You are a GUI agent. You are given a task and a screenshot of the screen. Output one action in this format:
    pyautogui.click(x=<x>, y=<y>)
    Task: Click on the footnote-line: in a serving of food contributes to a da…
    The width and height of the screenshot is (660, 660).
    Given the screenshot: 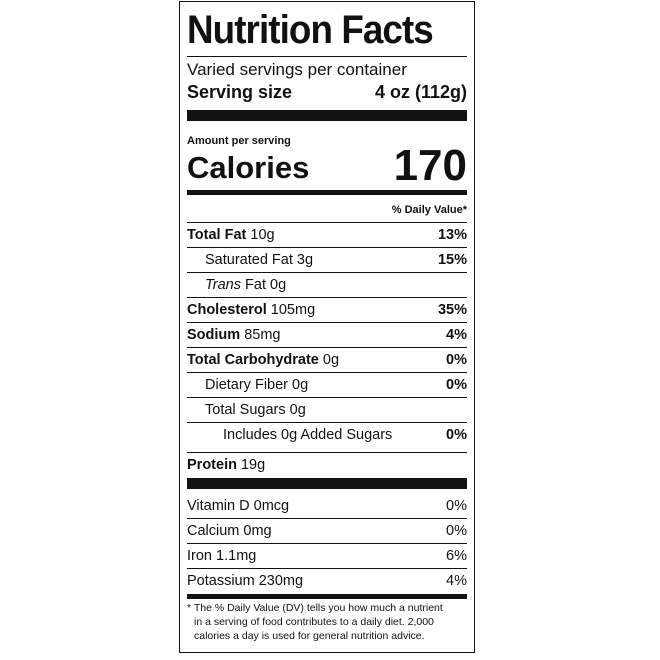 What is the action you would take?
    pyautogui.click(x=314, y=622)
    